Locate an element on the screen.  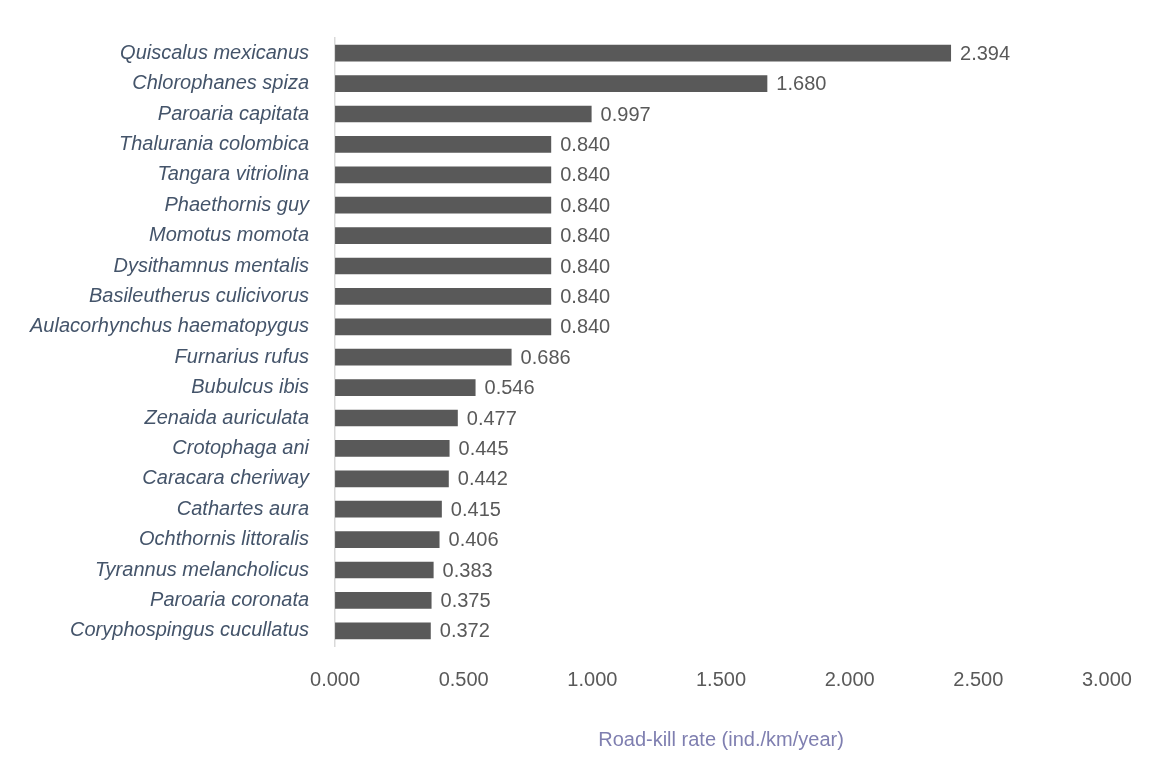
data-label: 0.415 is located at coordinates (475, 508).